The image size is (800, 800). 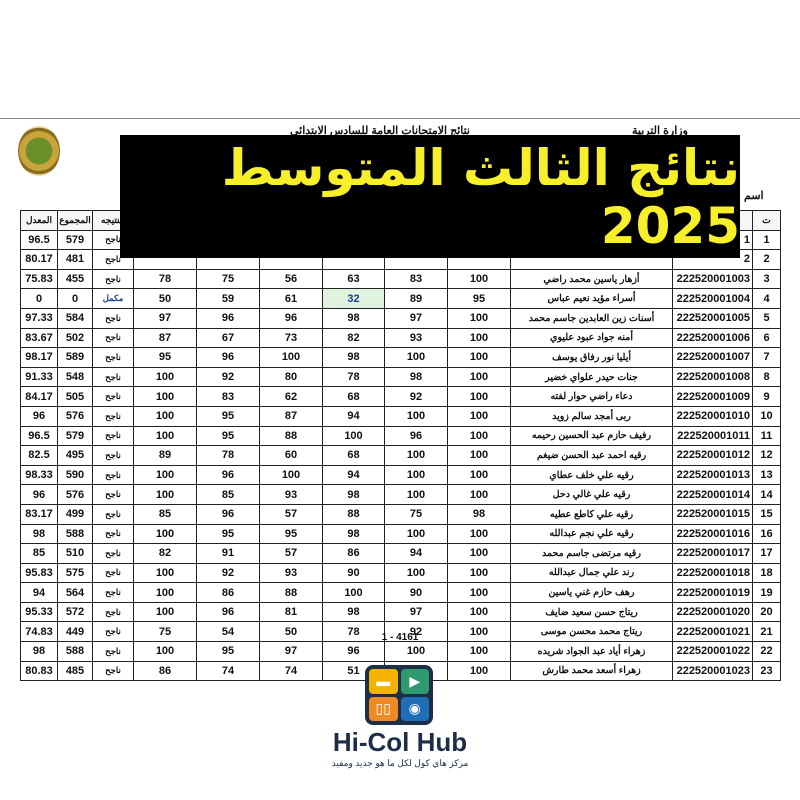 I want to click on total-cell: 502, so click(x=75, y=338).